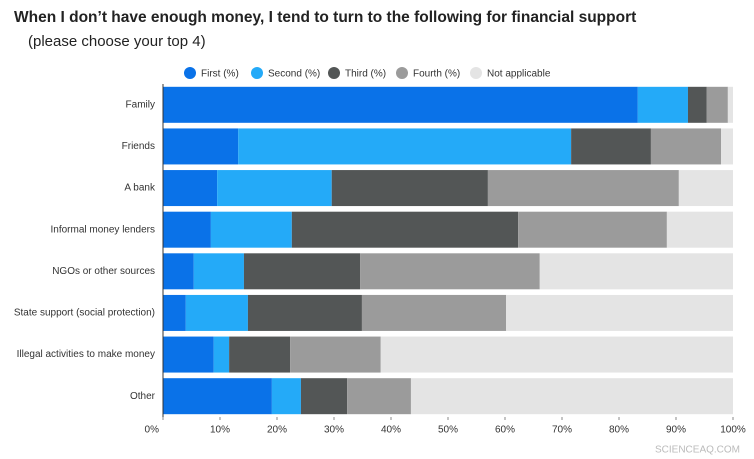  Describe the element at coordinates (140, 104) in the screenshot. I see `y-tick-label: Family` at that location.